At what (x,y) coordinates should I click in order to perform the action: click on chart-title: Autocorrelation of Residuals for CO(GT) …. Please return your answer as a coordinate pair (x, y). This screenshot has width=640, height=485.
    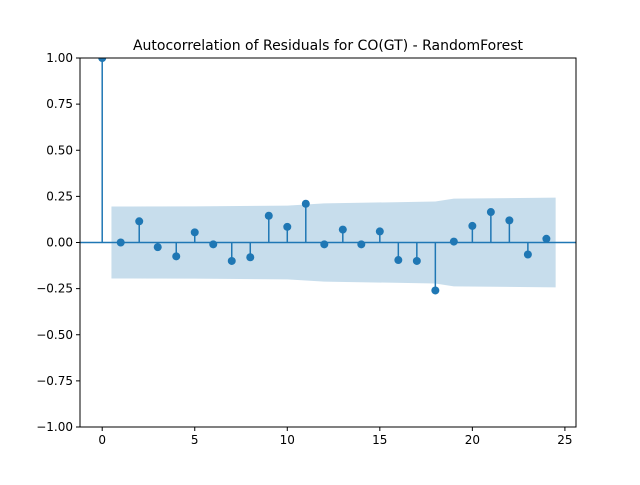
    Looking at the image, I should click on (328, 46).